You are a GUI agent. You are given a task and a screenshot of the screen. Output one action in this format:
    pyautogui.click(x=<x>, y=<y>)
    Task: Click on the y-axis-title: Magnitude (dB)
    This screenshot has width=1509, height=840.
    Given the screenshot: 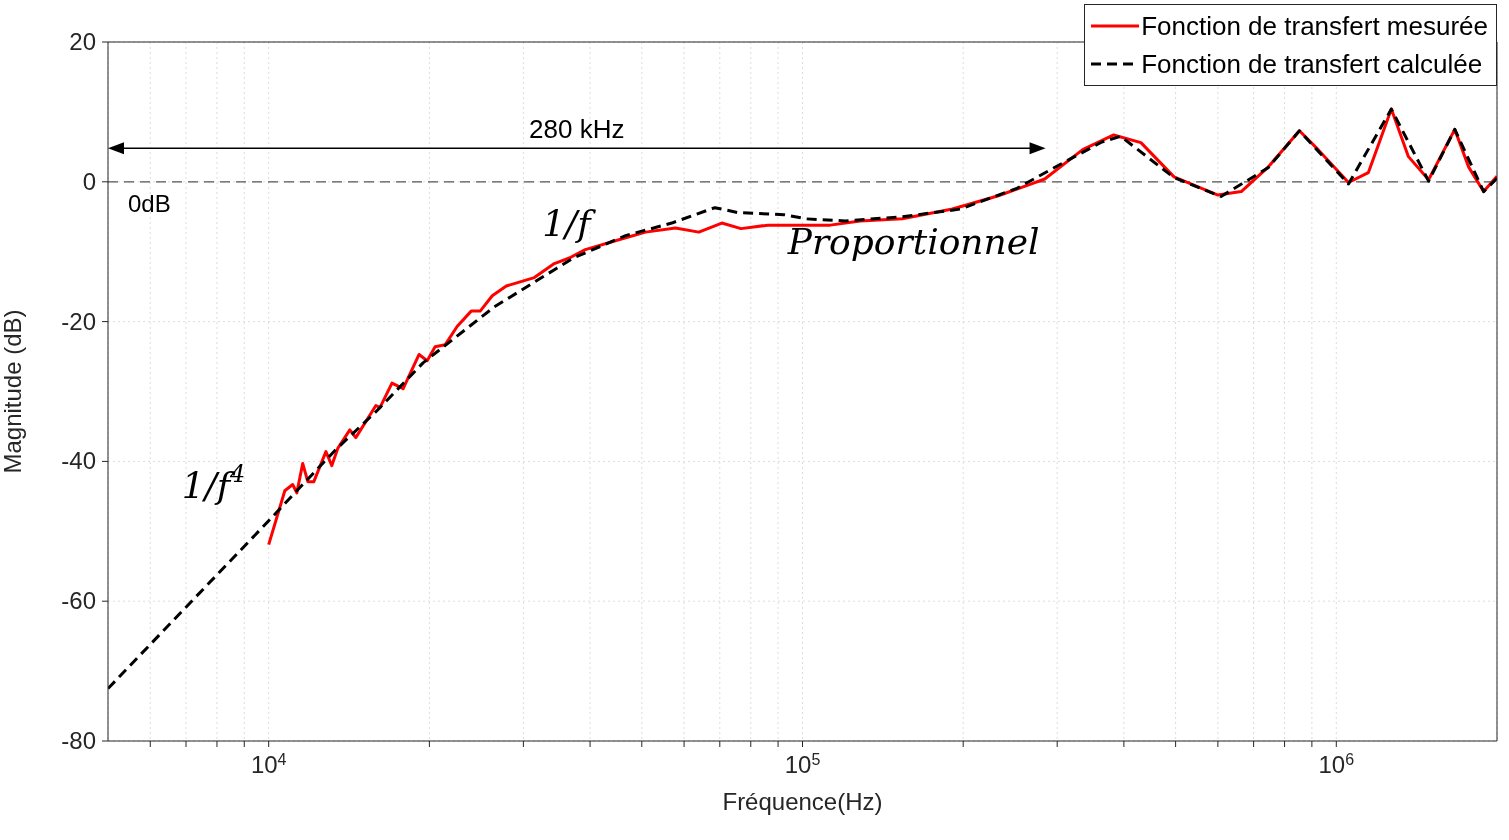 What is the action you would take?
    pyautogui.click(x=13, y=391)
    